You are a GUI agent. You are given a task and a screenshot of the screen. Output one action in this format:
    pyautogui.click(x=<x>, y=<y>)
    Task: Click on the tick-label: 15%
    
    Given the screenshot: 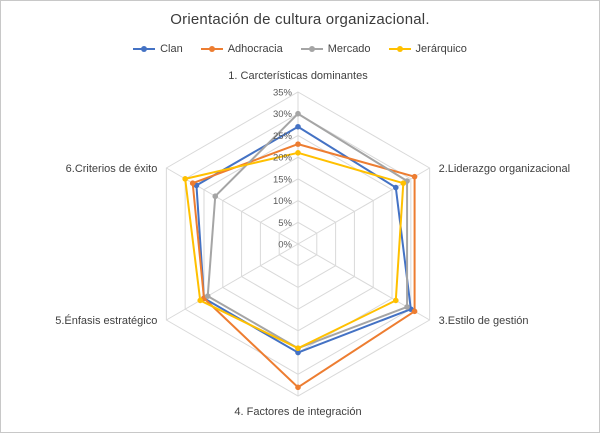 What is the action you would take?
    pyautogui.click(x=283, y=179)
    